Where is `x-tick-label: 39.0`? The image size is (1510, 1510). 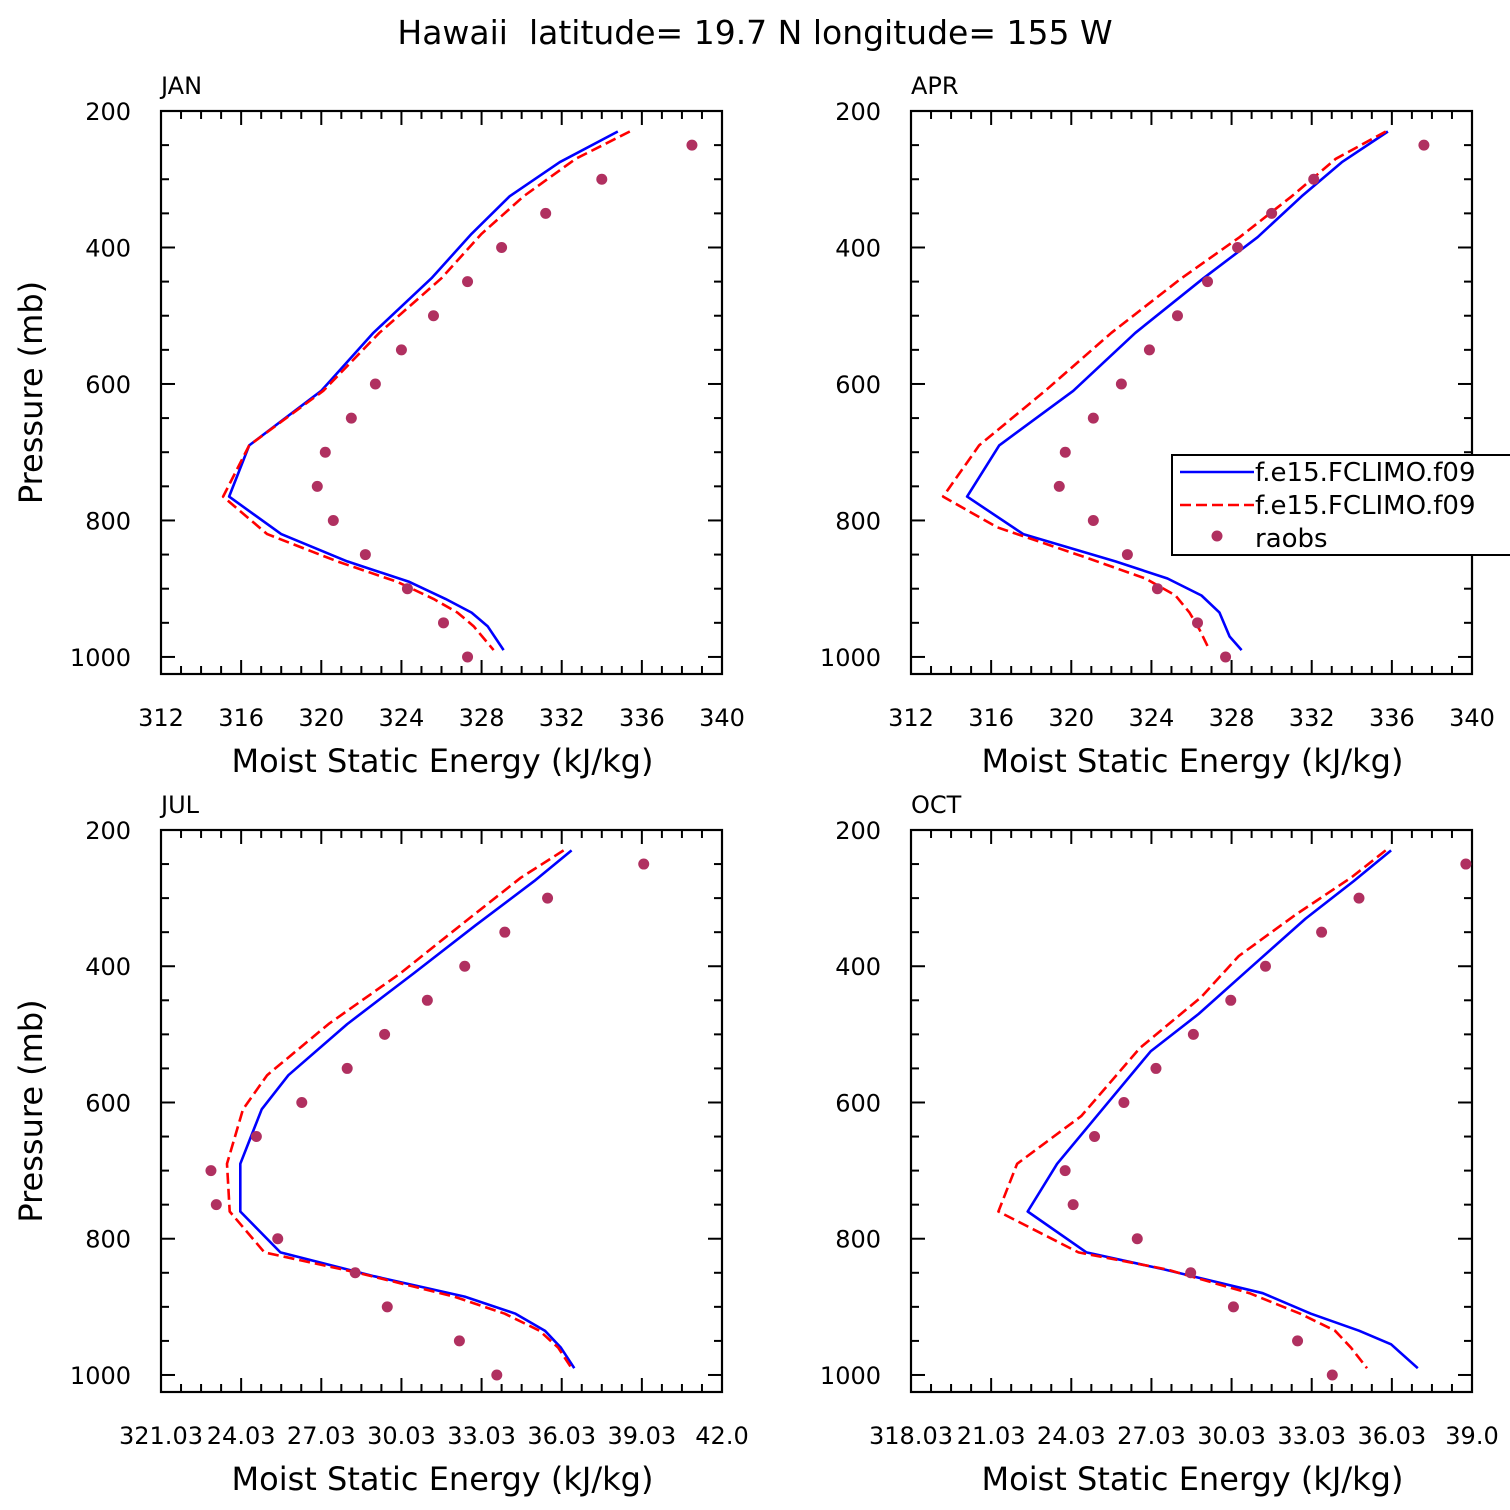
x-tick-label: 39.0 is located at coordinates (1471, 1436).